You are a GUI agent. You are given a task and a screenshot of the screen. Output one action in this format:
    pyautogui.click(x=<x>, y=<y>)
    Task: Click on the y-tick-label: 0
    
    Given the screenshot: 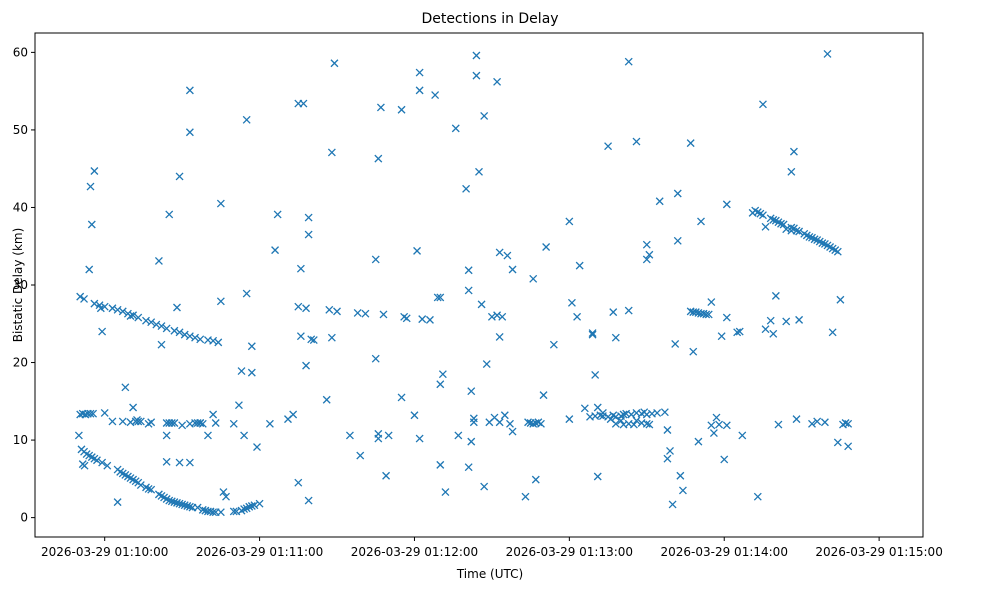 What is the action you would take?
    pyautogui.click(x=24, y=518)
    